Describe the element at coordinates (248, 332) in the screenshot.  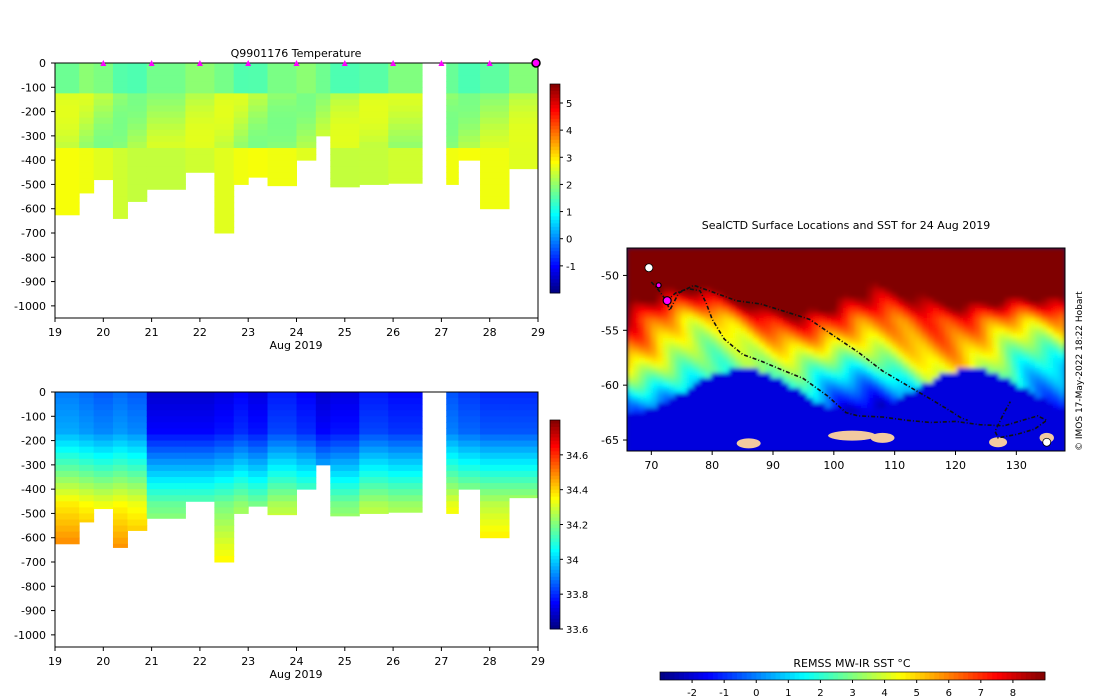
I see `temperature-xtick-label: 23` at that location.